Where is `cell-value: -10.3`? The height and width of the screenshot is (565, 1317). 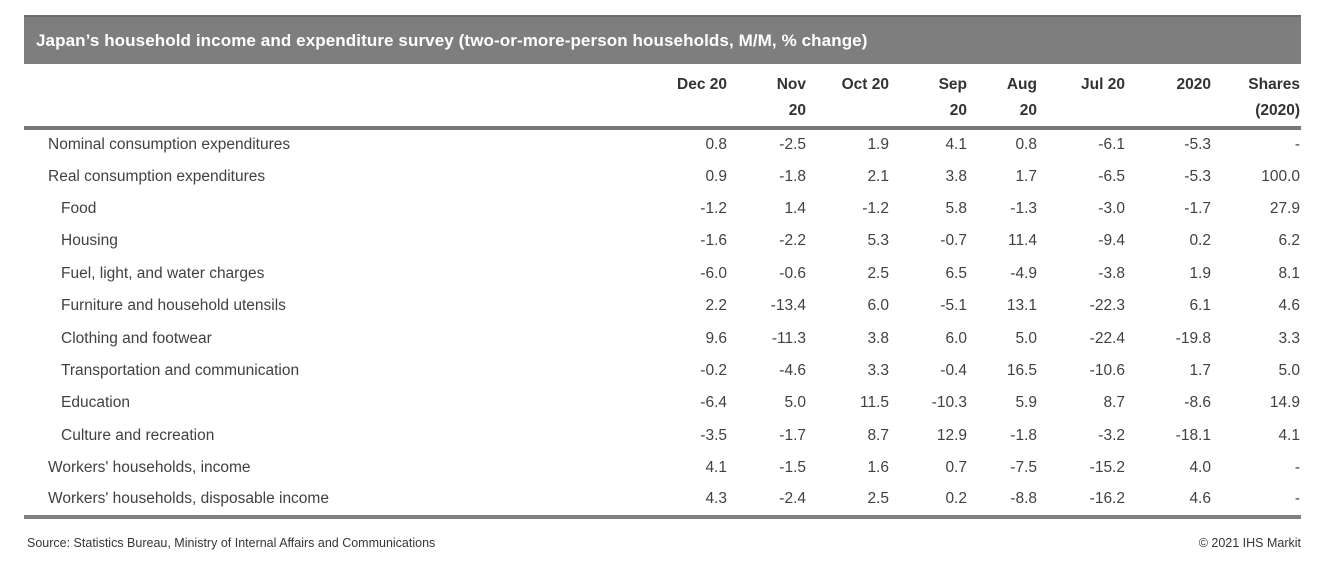 cell-value: -10.3 is located at coordinates (949, 403).